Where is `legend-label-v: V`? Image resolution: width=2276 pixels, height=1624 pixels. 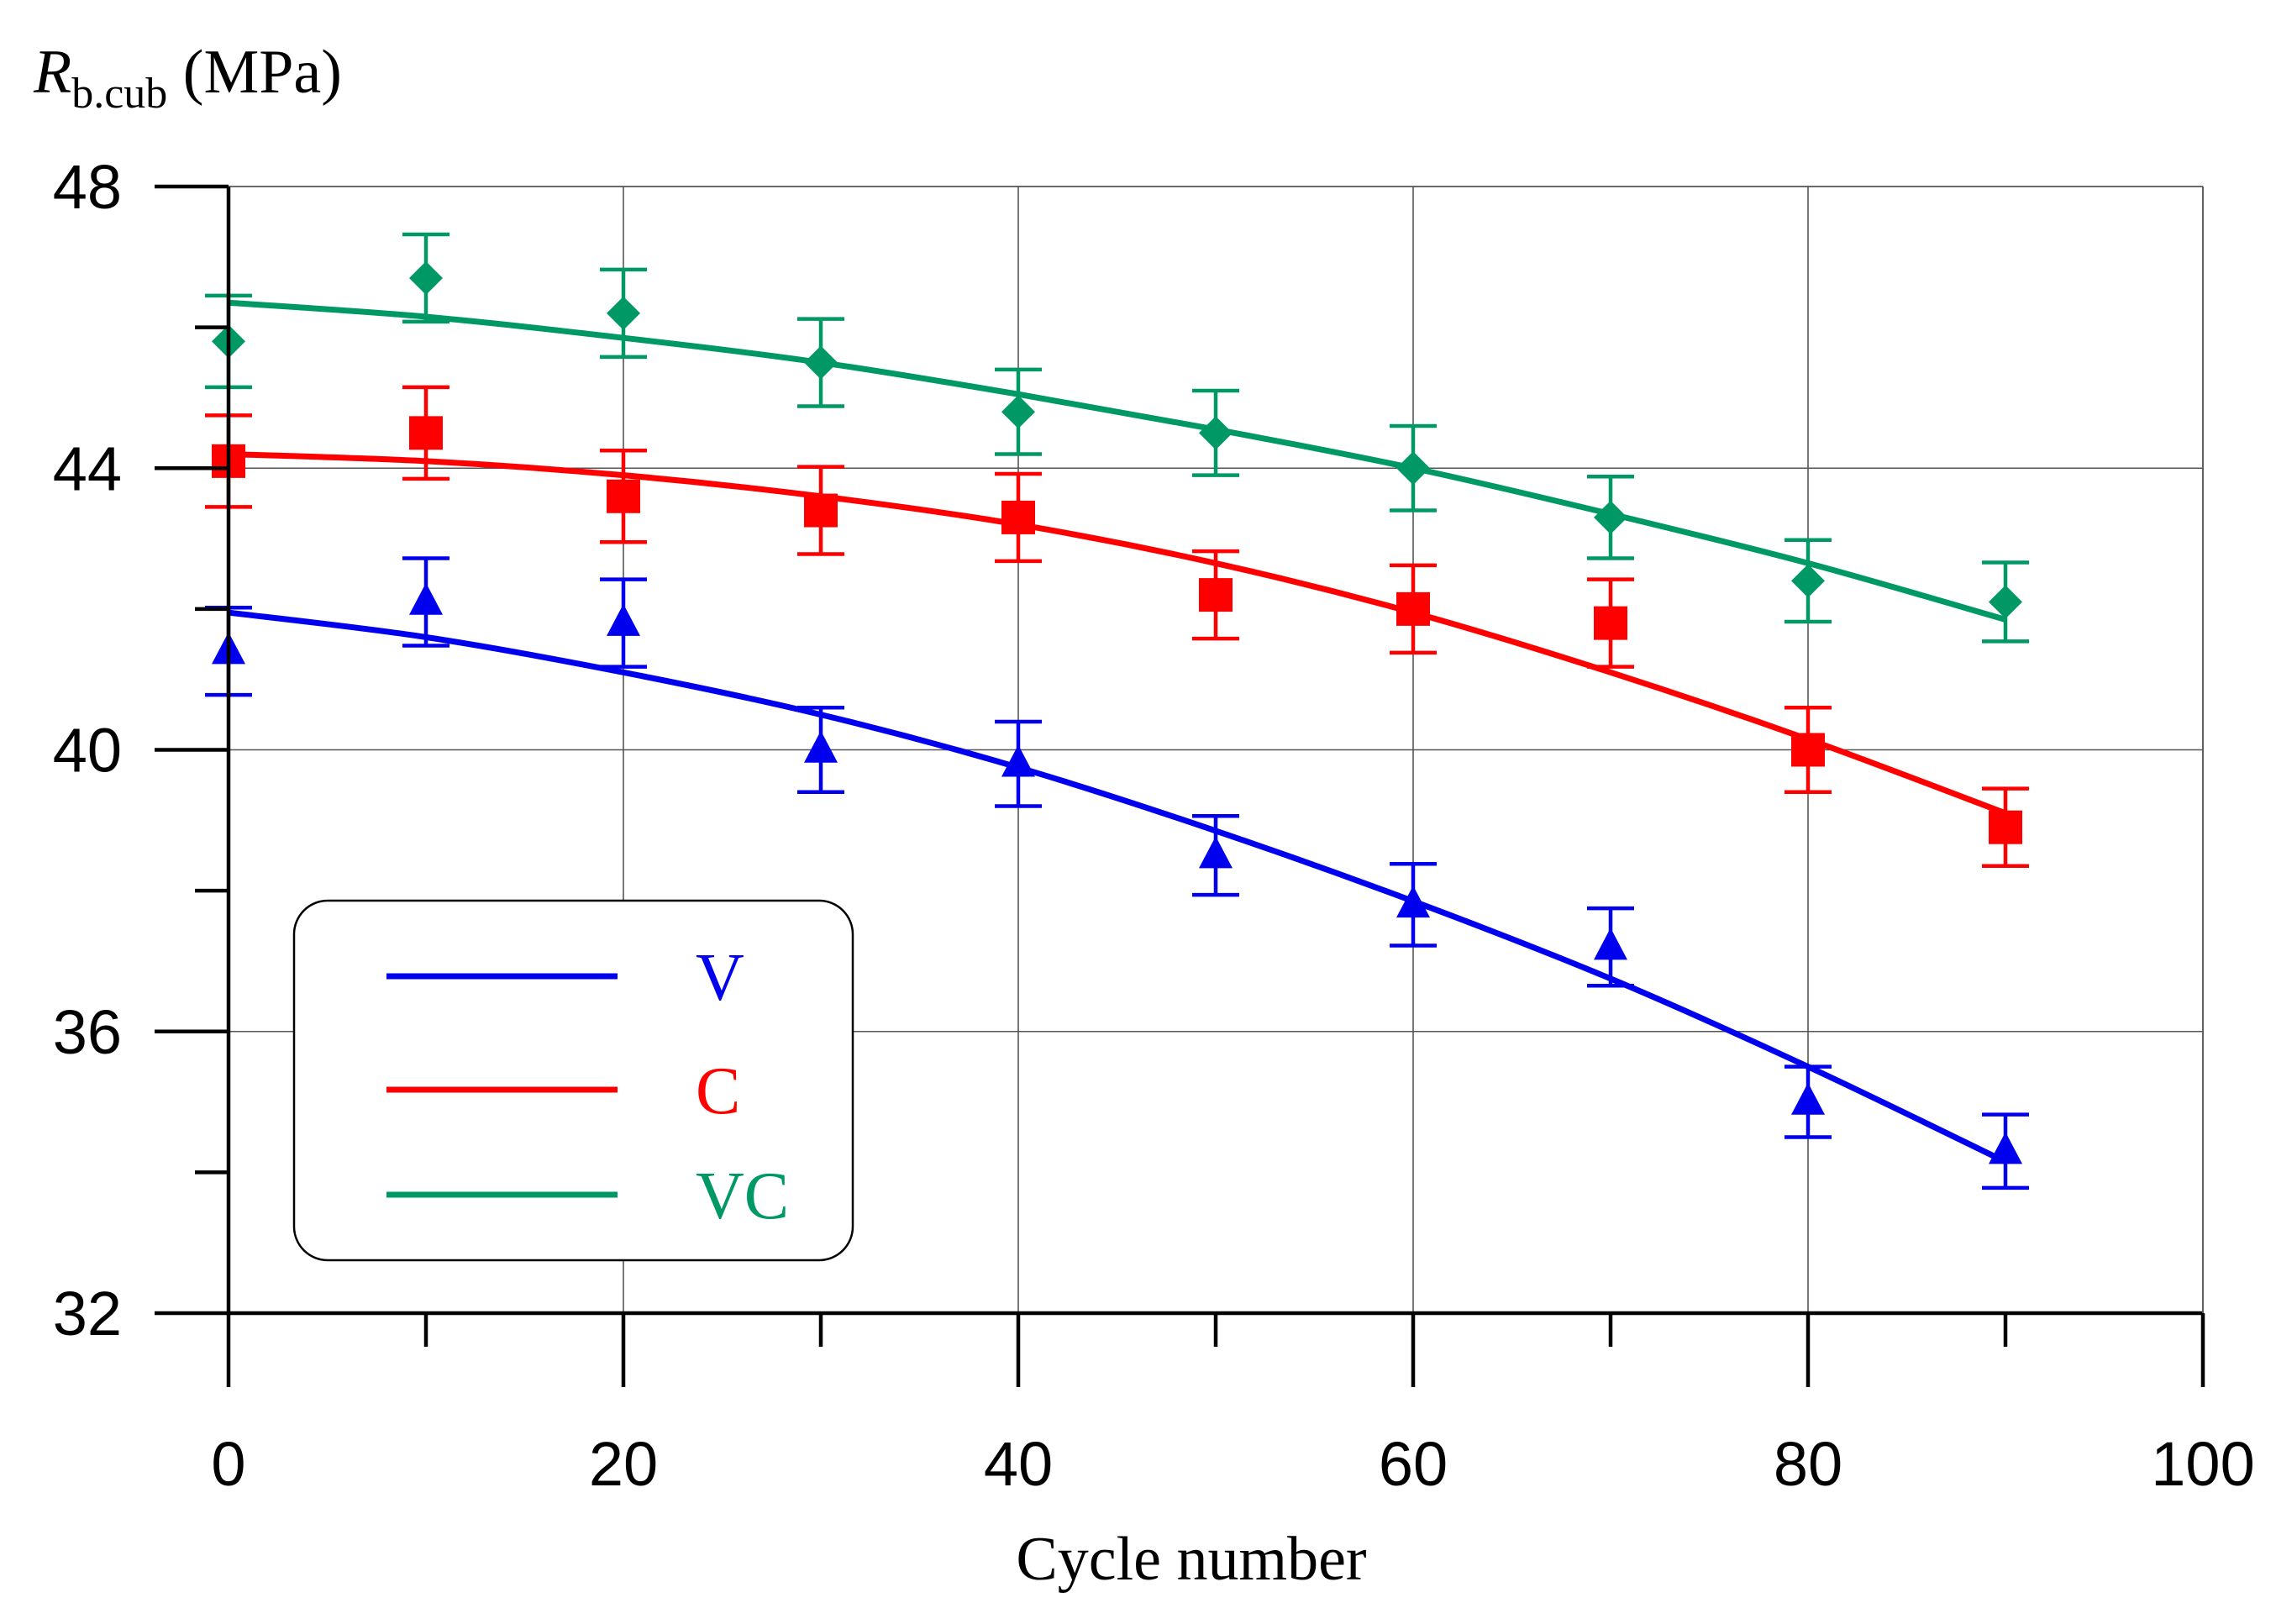 legend-label-v: V is located at coordinates (720, 978).